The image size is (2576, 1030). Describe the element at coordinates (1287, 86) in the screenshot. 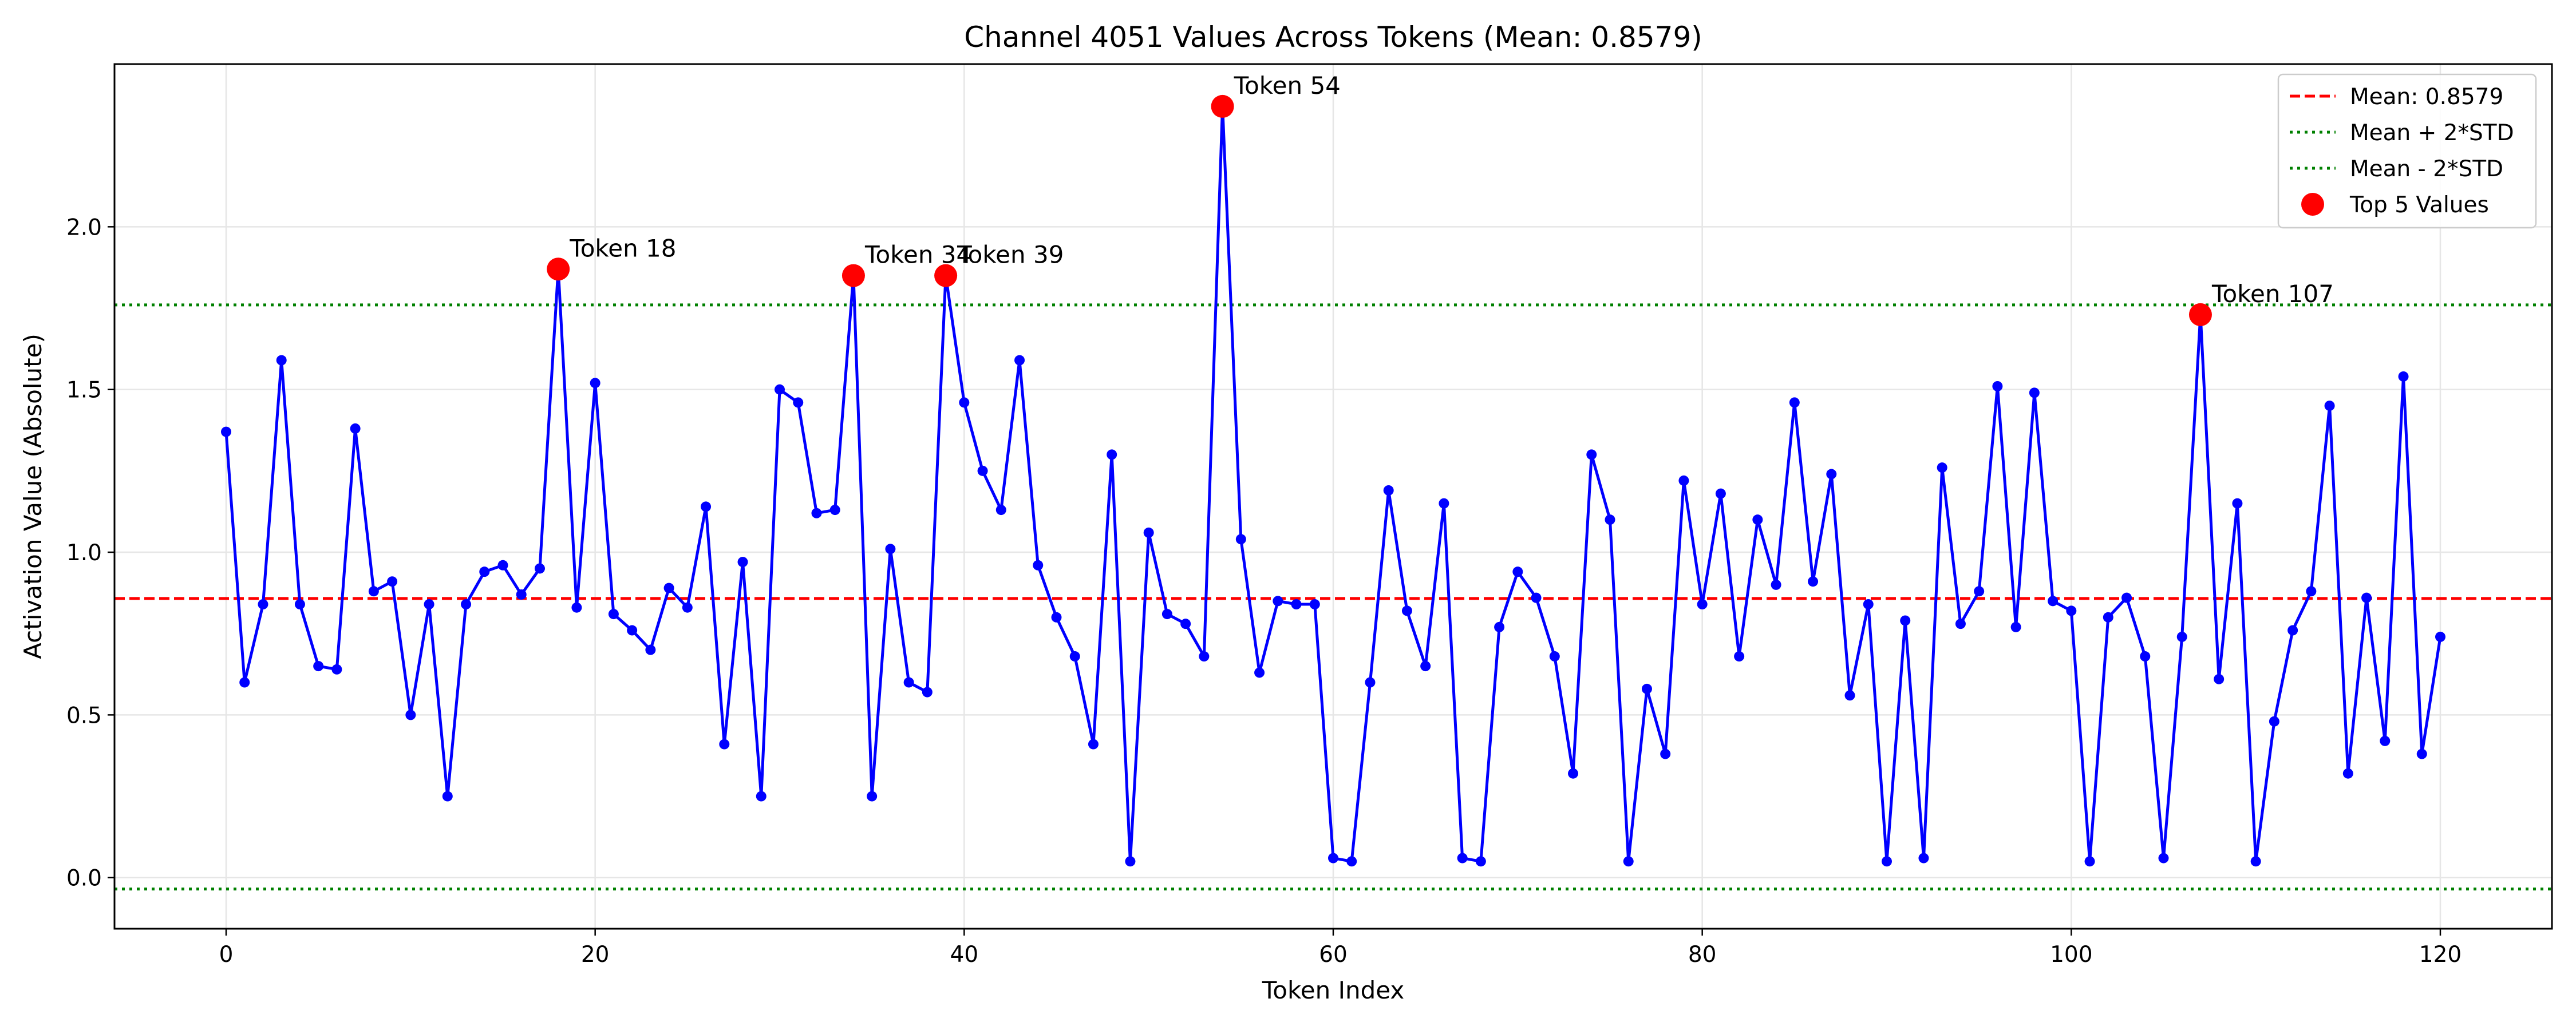

I see `top-value-annotation: Token 54` at that location.